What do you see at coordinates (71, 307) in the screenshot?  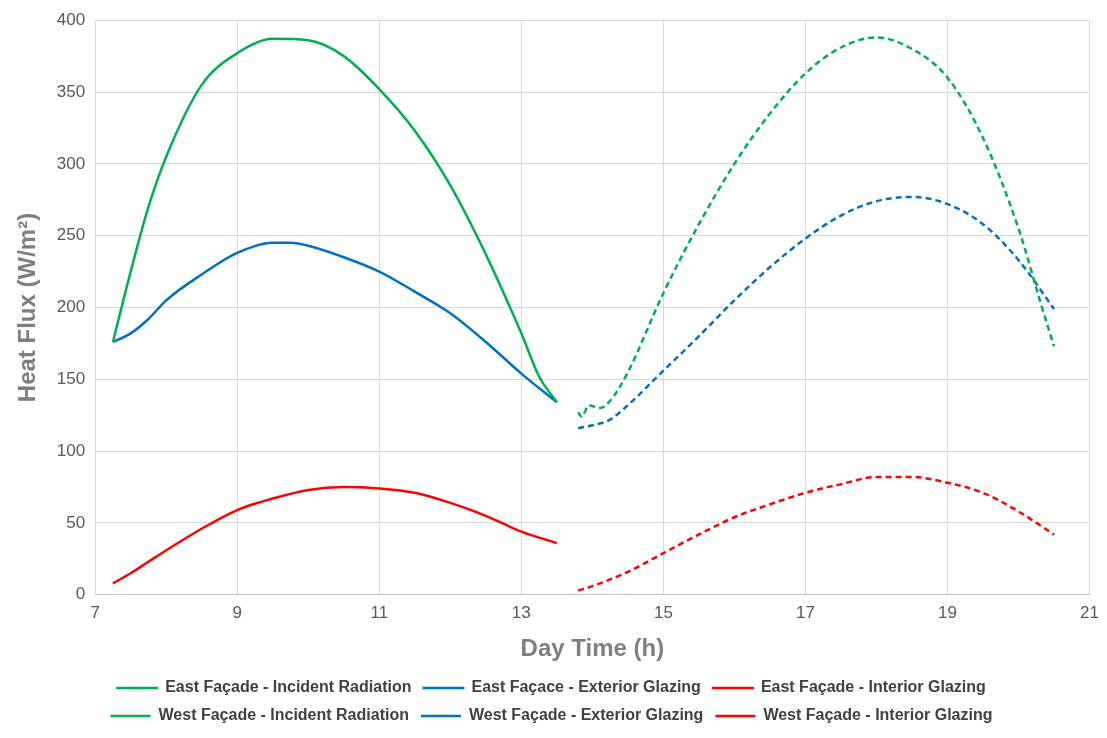 I see `y-tick-label: 200` at bounding box center [71, 307].